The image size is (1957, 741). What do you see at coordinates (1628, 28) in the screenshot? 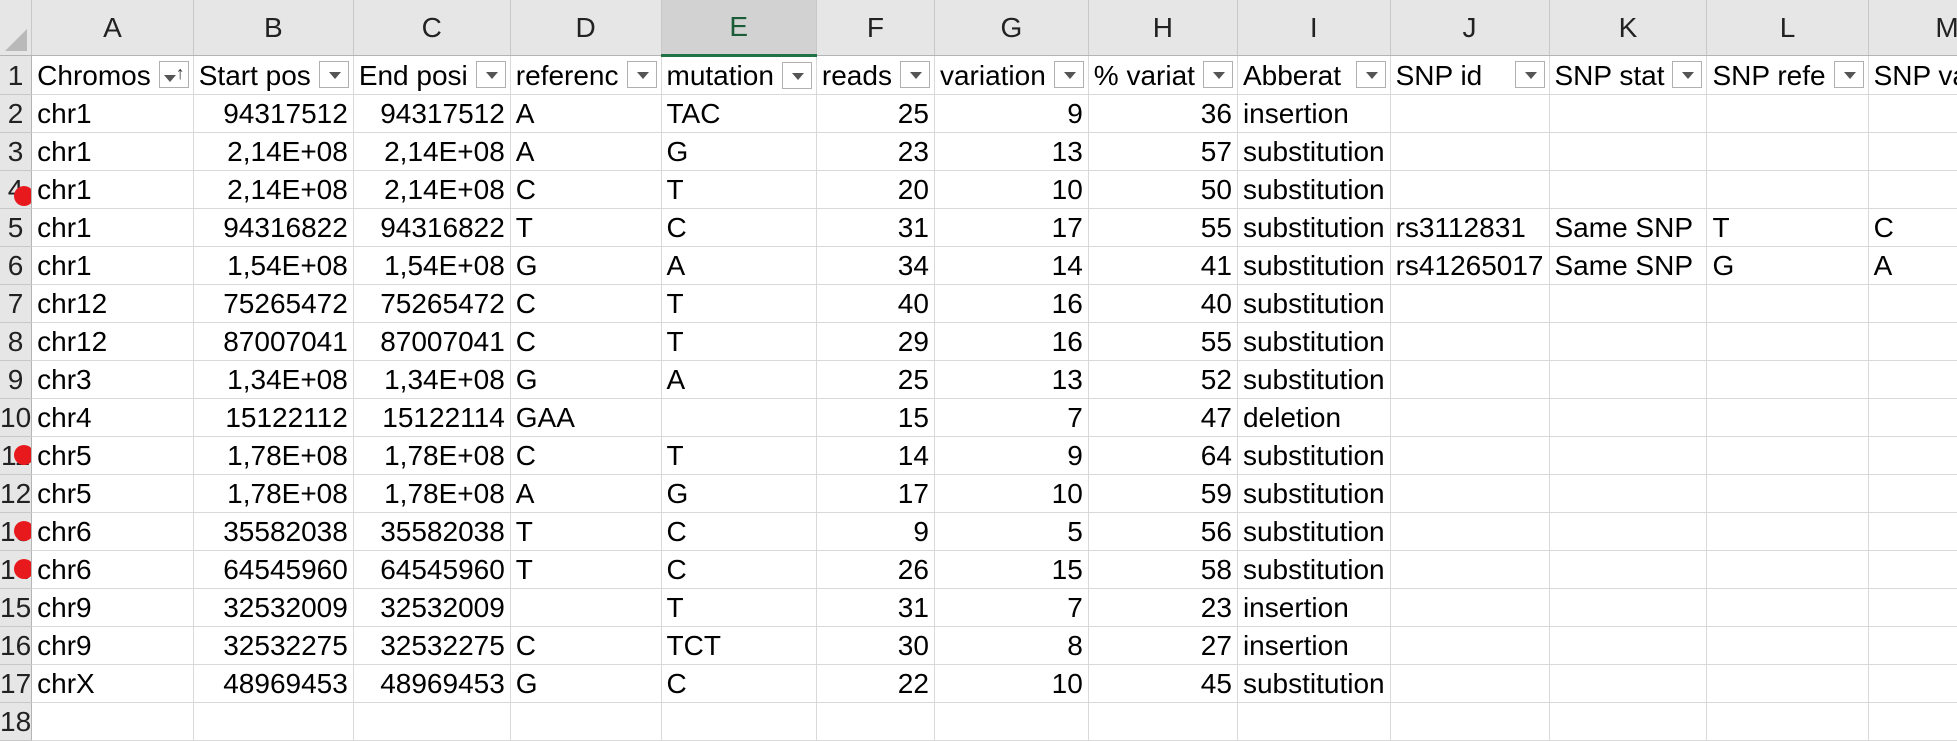
I see `column-header-k: K` at bounding box center [1628, 28].